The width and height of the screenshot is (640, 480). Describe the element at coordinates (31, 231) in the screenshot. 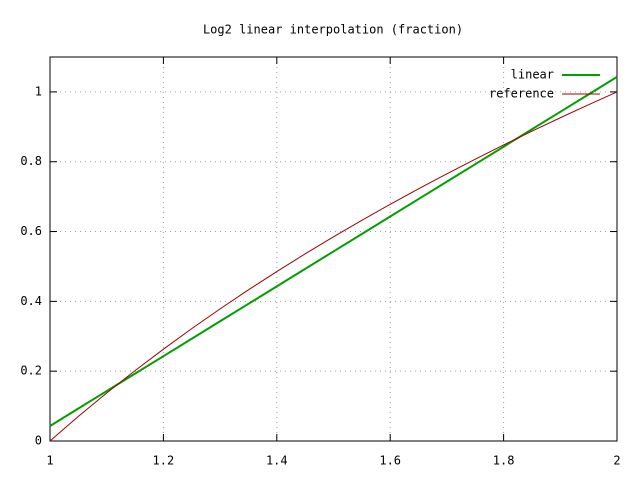

I see `y-tick-label: 0.6` at that location.